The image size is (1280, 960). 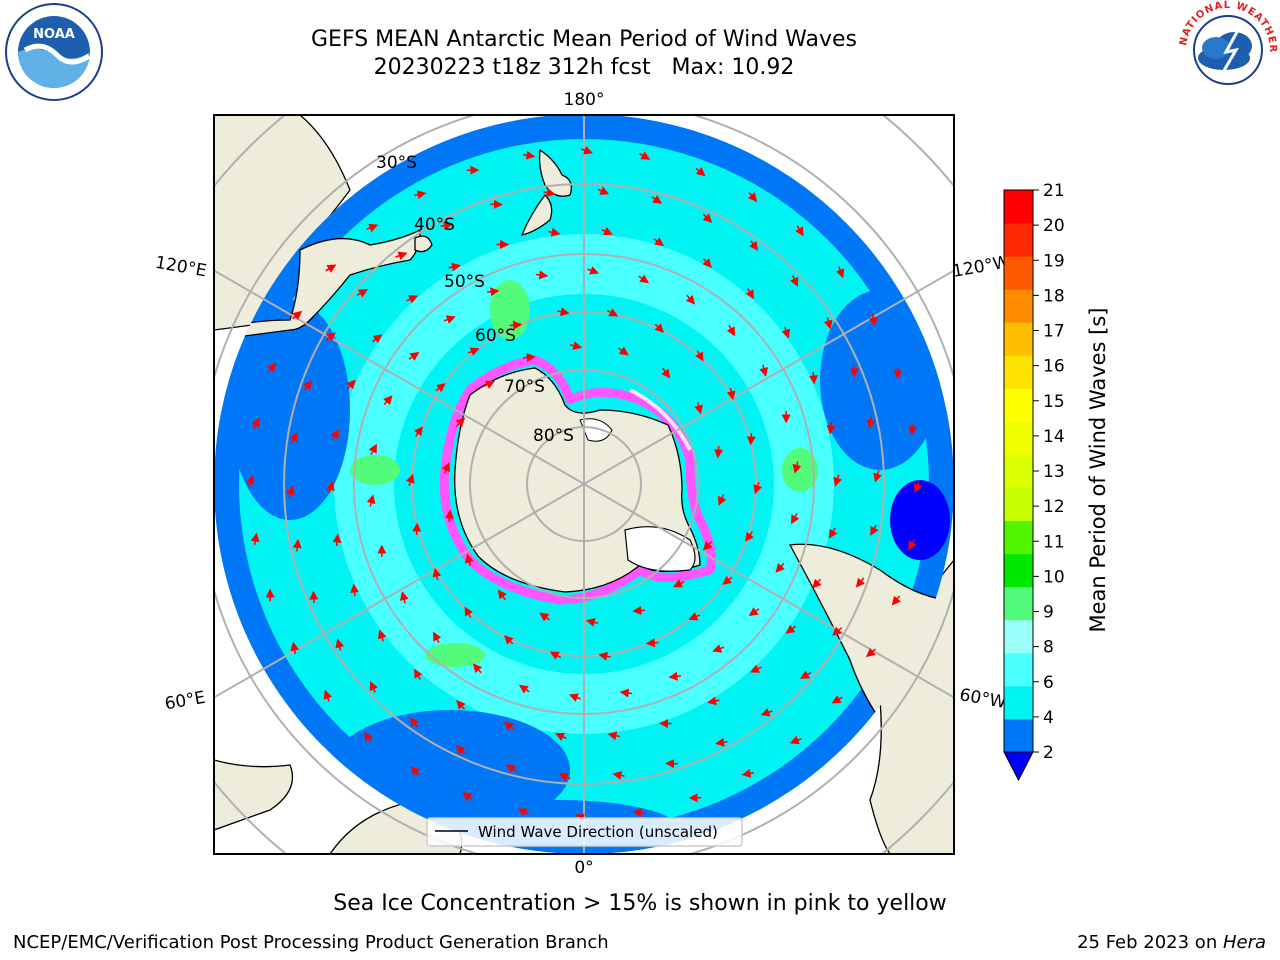 What do you see at coordinates (577, 480) in the screenshot?
I see `sea-ice-edge` at bounding box center [577, 480].